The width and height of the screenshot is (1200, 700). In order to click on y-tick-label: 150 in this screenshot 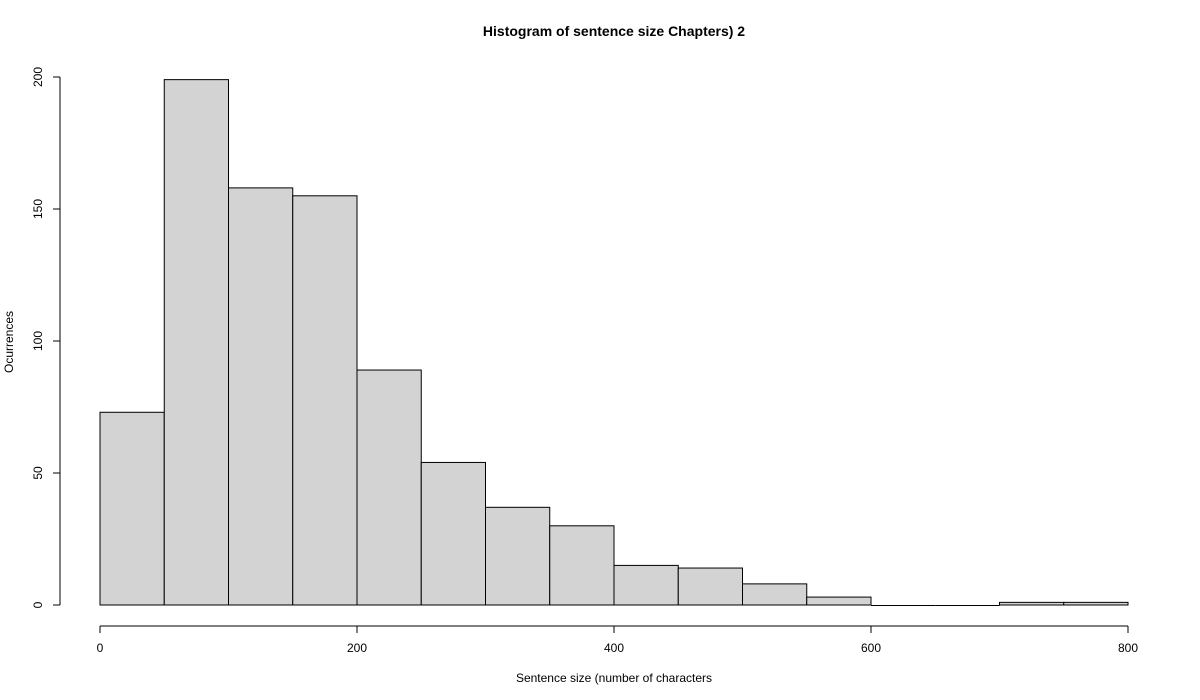, I will do `click(38, 209)`.